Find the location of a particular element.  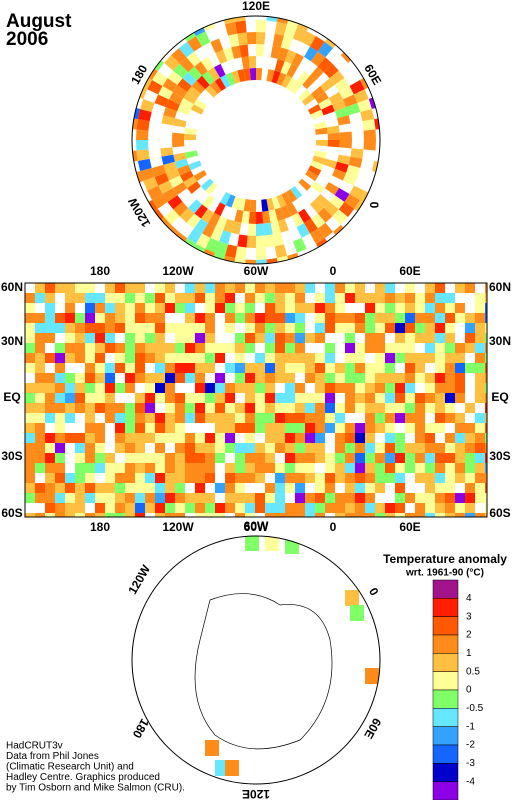

legend-label: 0 is located at coordinates (469, 690).